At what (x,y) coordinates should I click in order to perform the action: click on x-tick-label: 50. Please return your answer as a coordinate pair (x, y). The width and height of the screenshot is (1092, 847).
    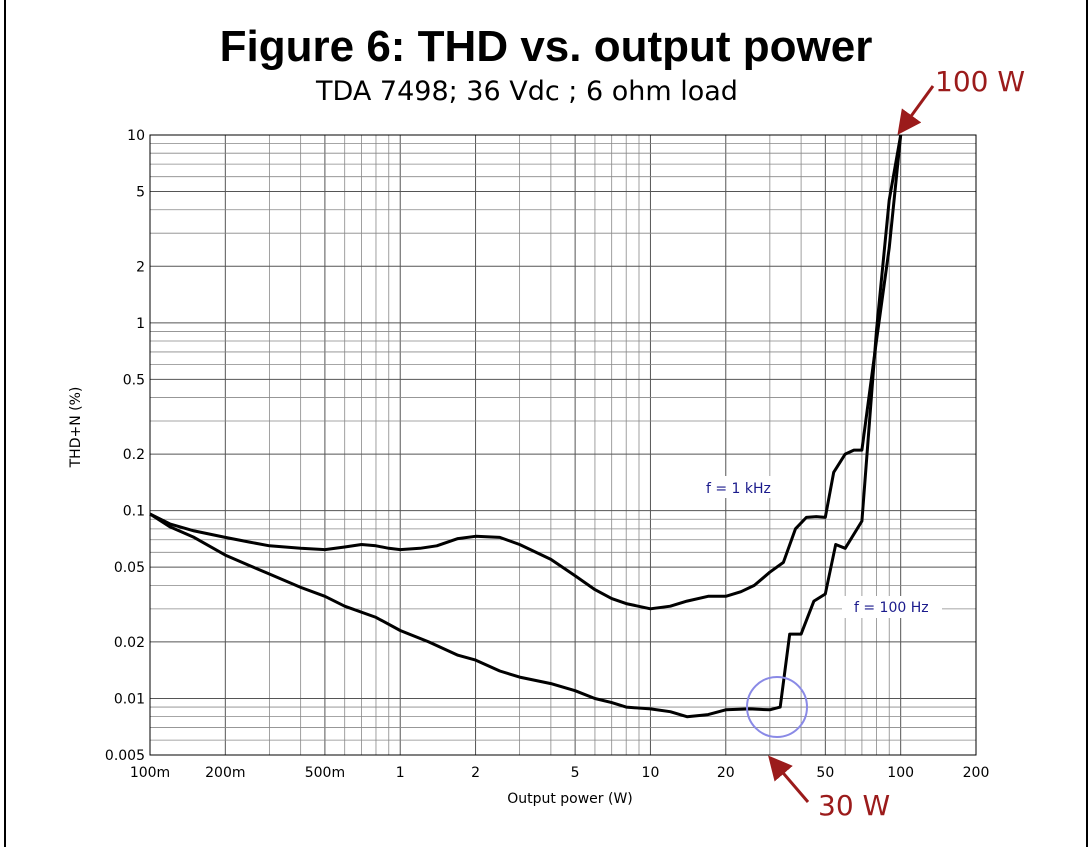
    Looking at the image, I should click on (825, 773).